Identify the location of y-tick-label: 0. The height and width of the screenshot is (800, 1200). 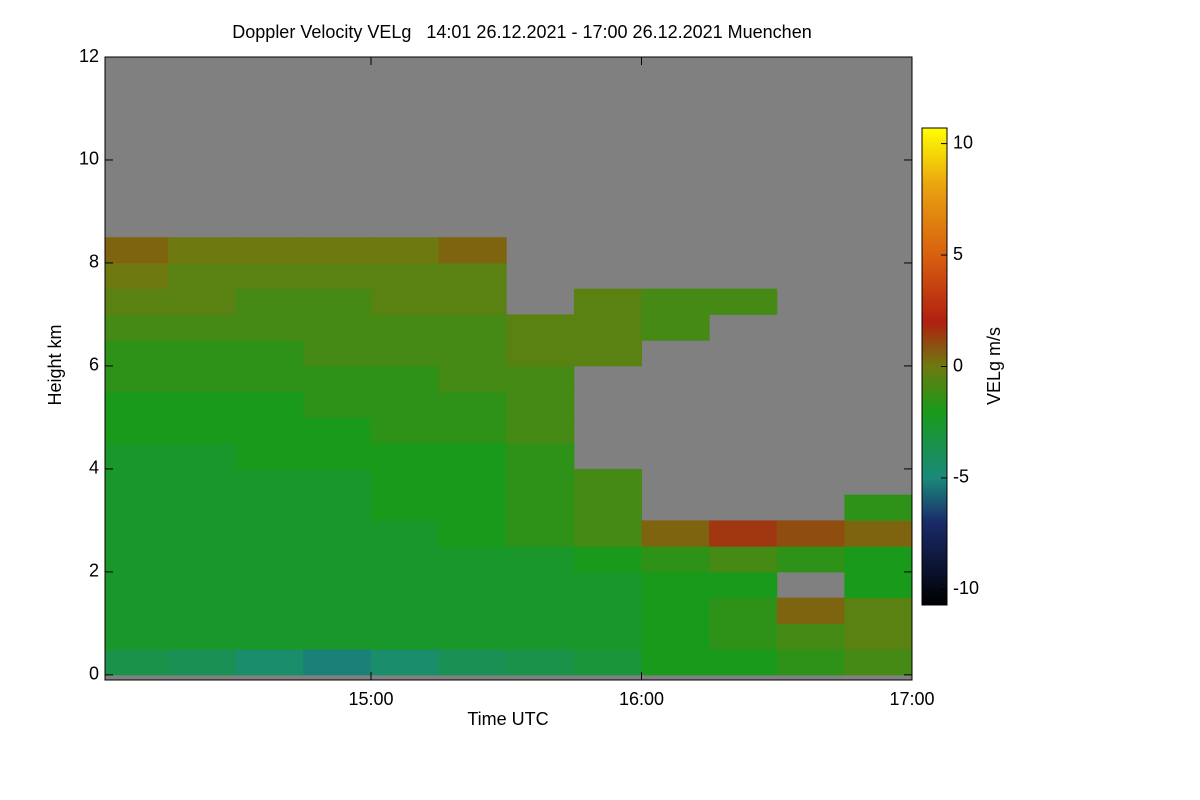
(94, 674).